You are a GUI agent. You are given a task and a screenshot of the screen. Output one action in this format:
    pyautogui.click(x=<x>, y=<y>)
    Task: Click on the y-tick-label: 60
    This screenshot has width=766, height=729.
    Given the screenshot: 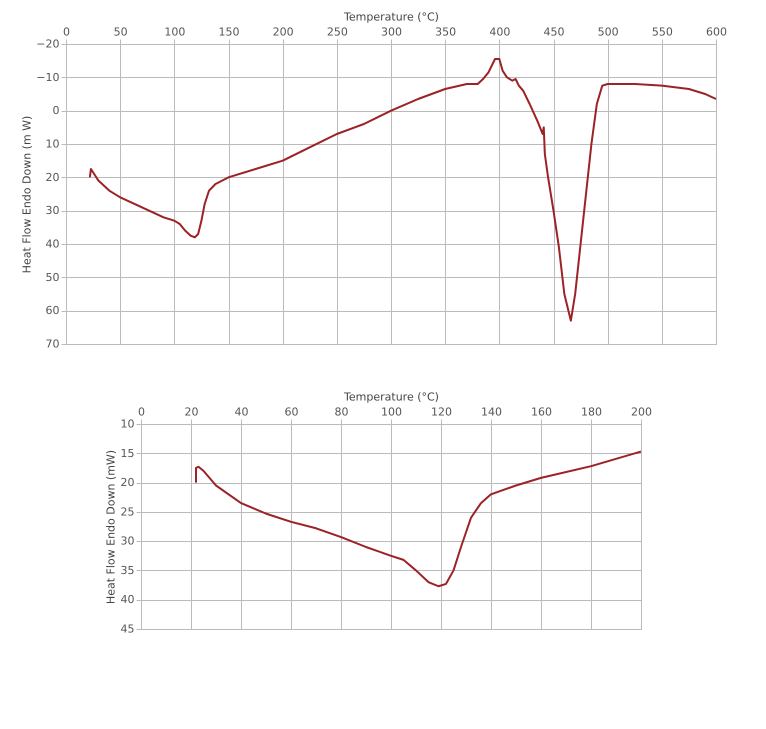 What is the action you would take?
    pyautogui.click(x=53, y=311)
    